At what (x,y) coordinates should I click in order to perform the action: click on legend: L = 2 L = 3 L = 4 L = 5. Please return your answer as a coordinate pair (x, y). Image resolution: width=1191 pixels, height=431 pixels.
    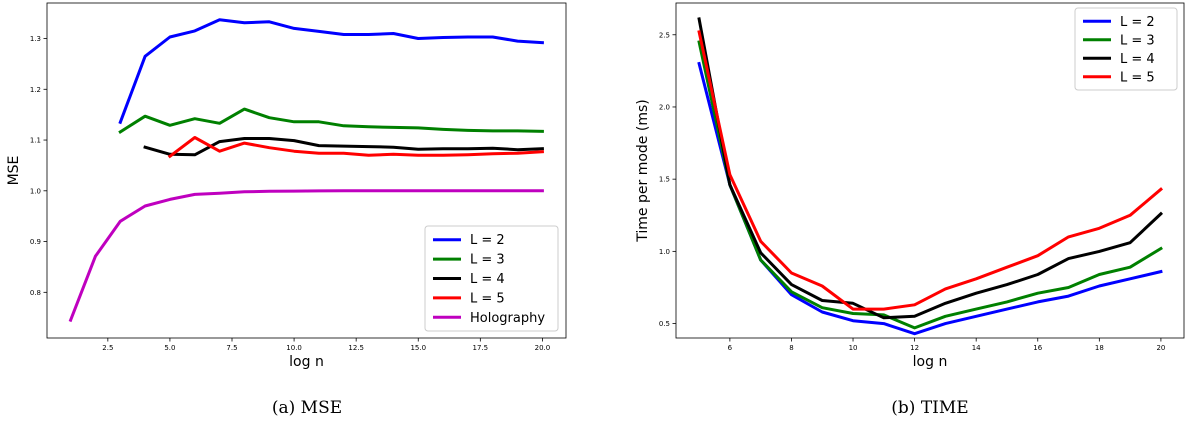
    Looking at the image, I should click on (1126, 49).